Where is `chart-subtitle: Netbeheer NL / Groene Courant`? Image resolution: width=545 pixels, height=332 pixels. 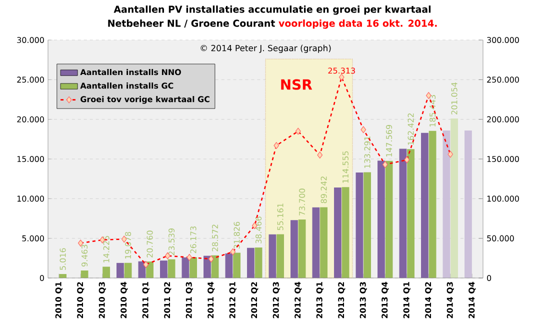 chart-subtitle: Netbeheer NL / Groene Courant is located at coordinates (191, 24).